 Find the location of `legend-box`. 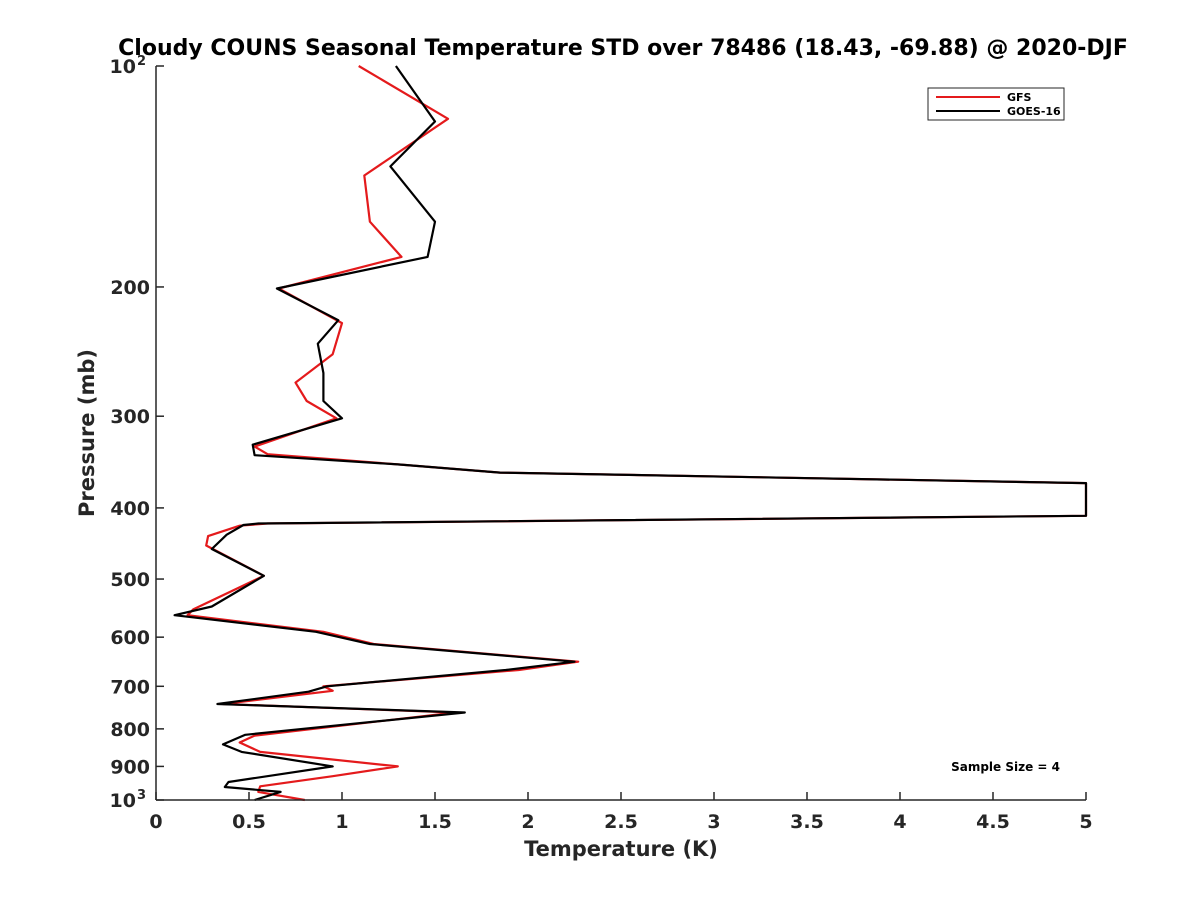

legend-box is located at coordinates (996, 104).